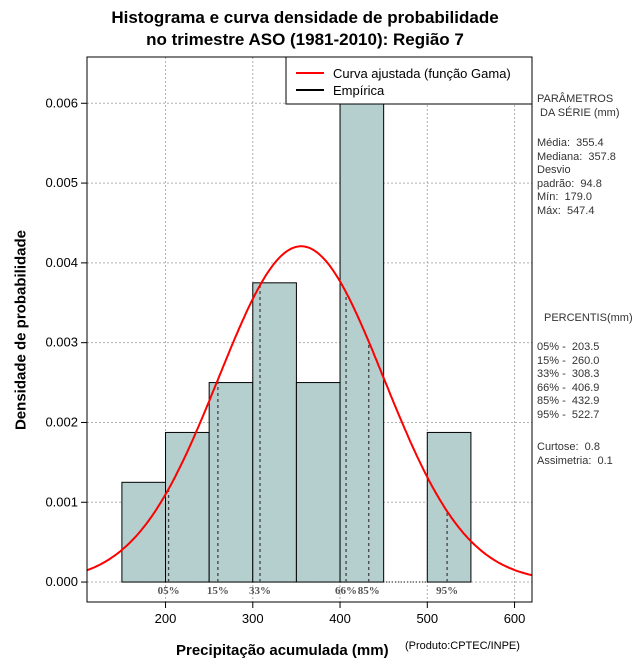 The height and width of the screenshot is (660, 640). What do you see at coordinates (61, 581) in the screenshot?
I see `y-tick-label-0: 0.000` at bounding box center [61, 581].